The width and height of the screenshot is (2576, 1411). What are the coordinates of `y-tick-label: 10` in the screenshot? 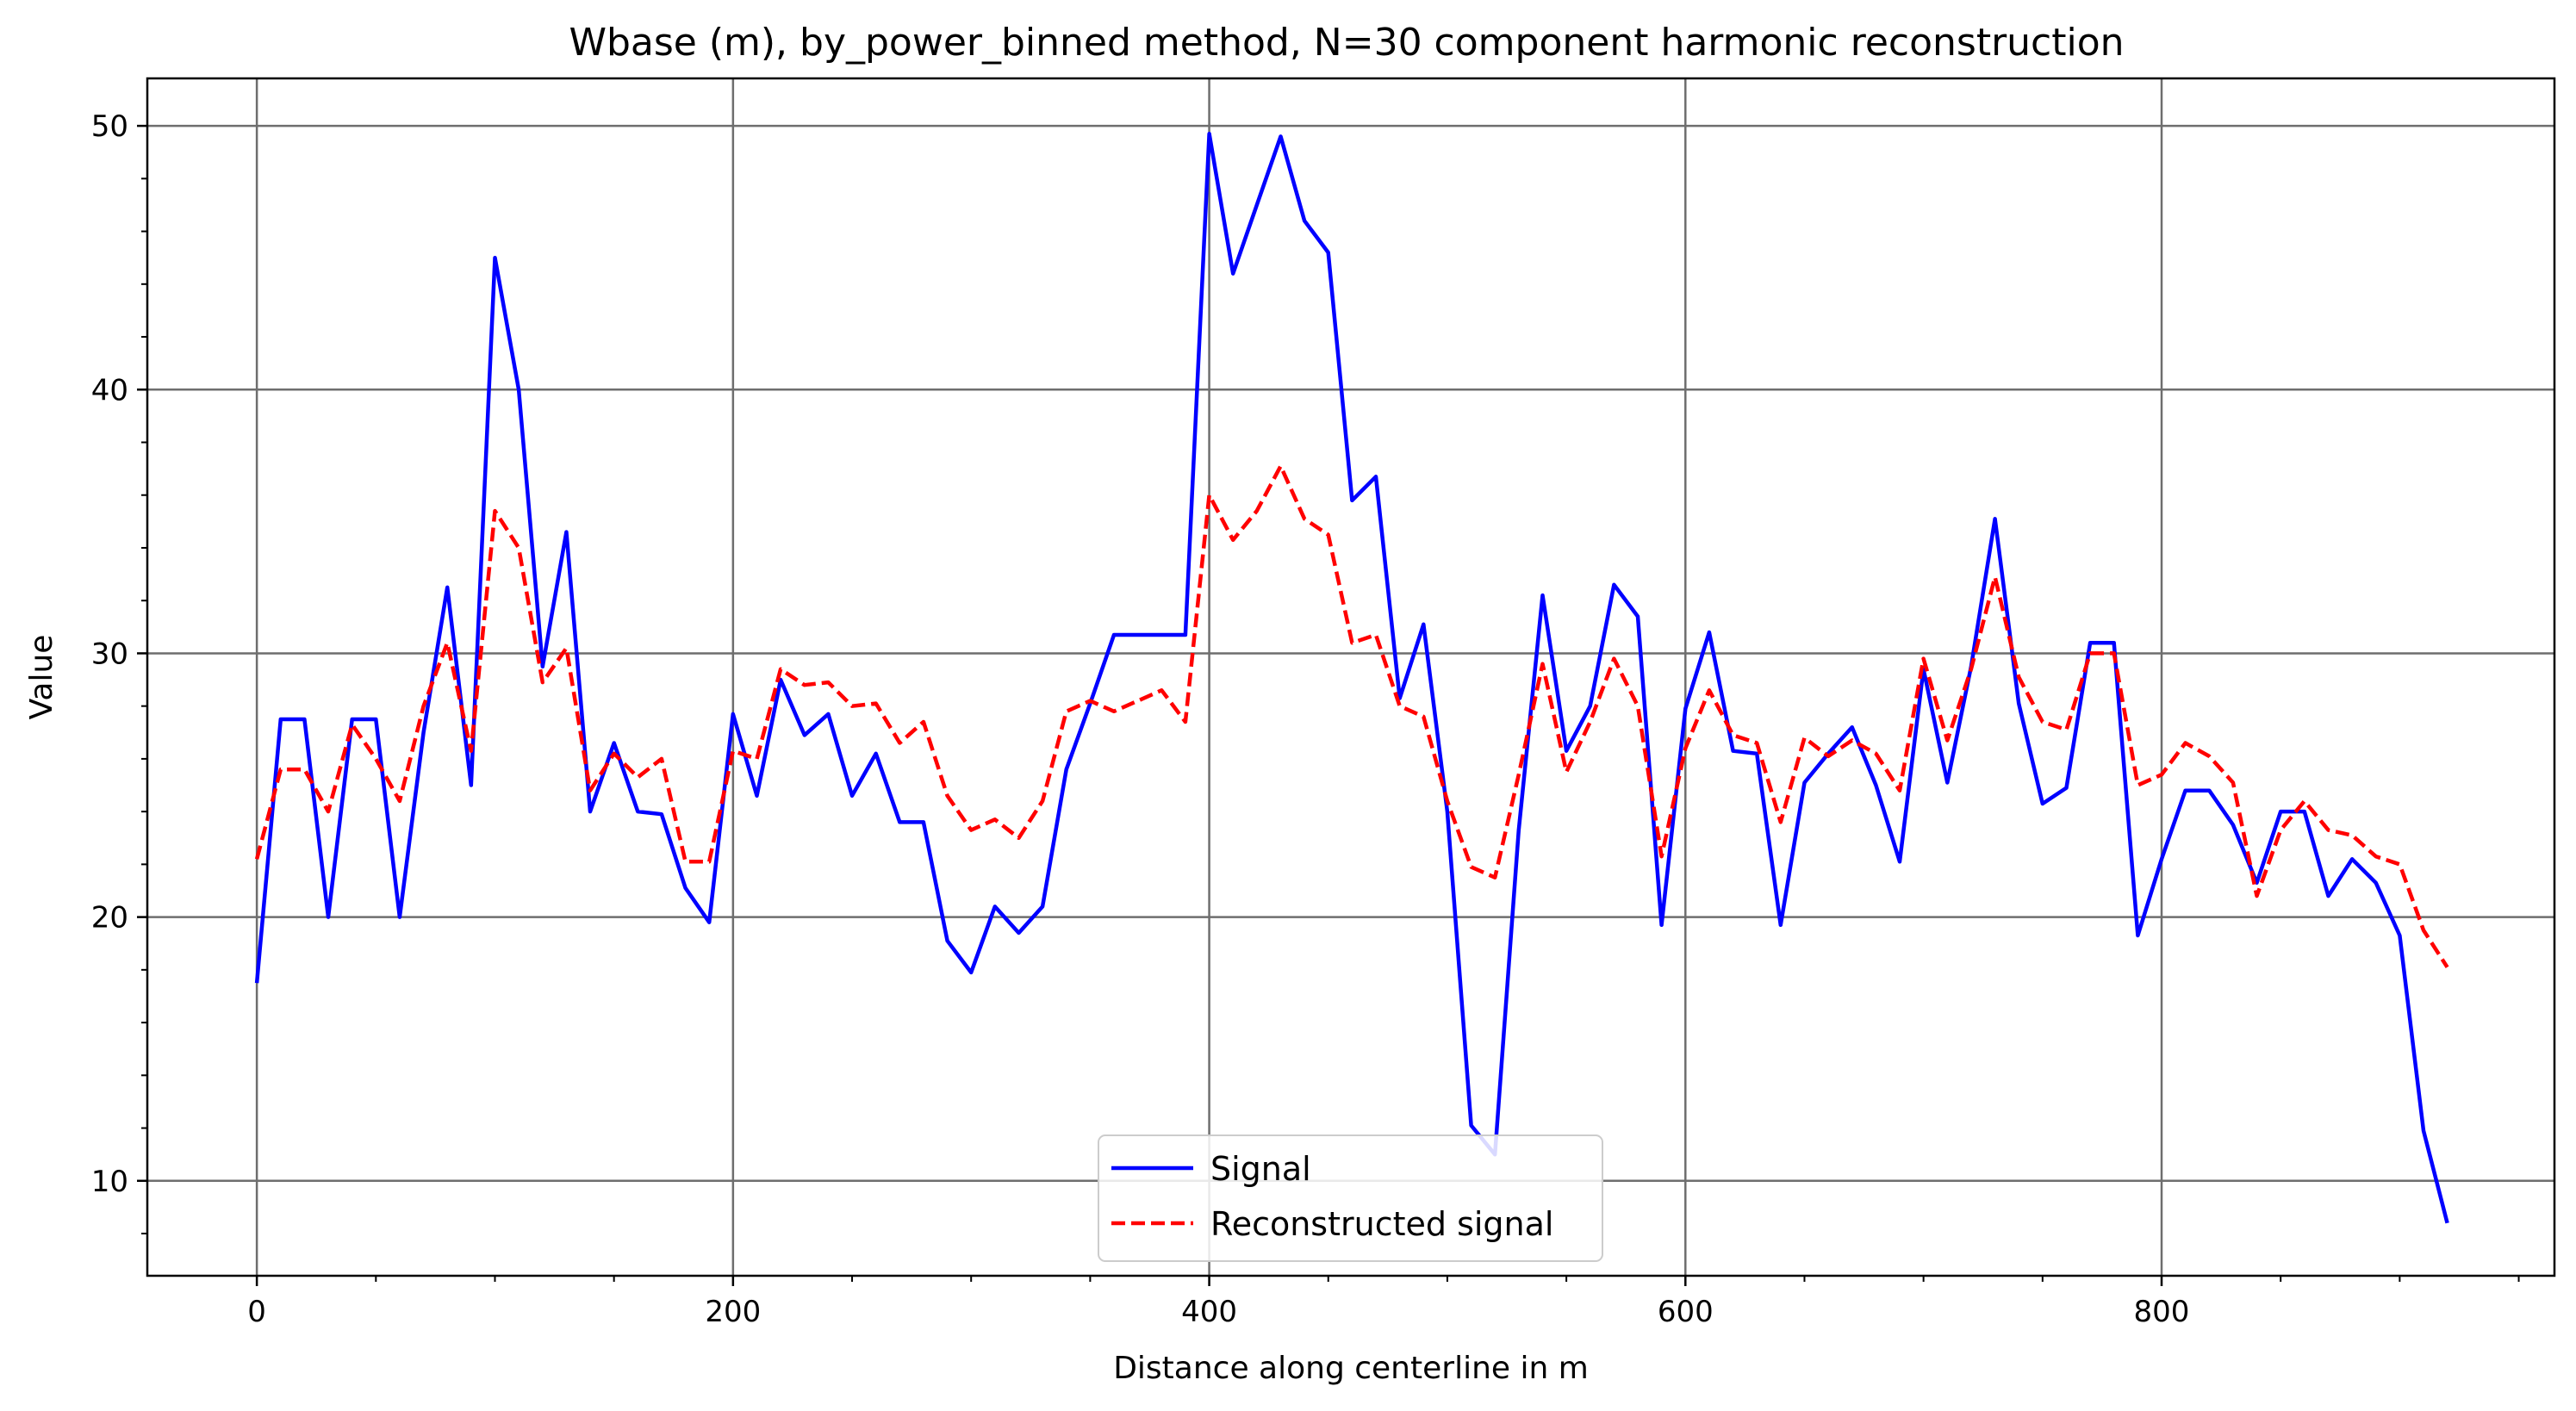 It's located at (110, 1182).